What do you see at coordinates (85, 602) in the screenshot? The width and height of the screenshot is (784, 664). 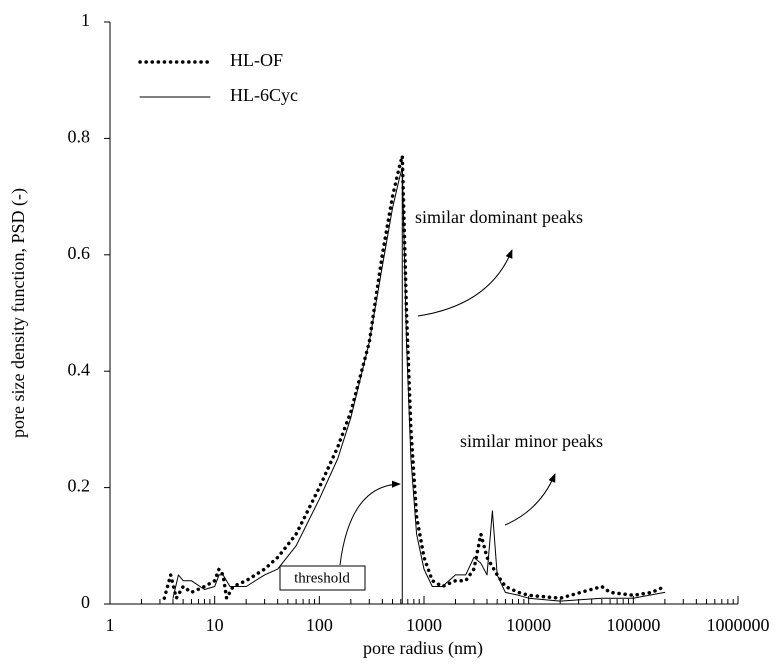 I see `y-tick-label: 0` at bounding box center [85, 602].